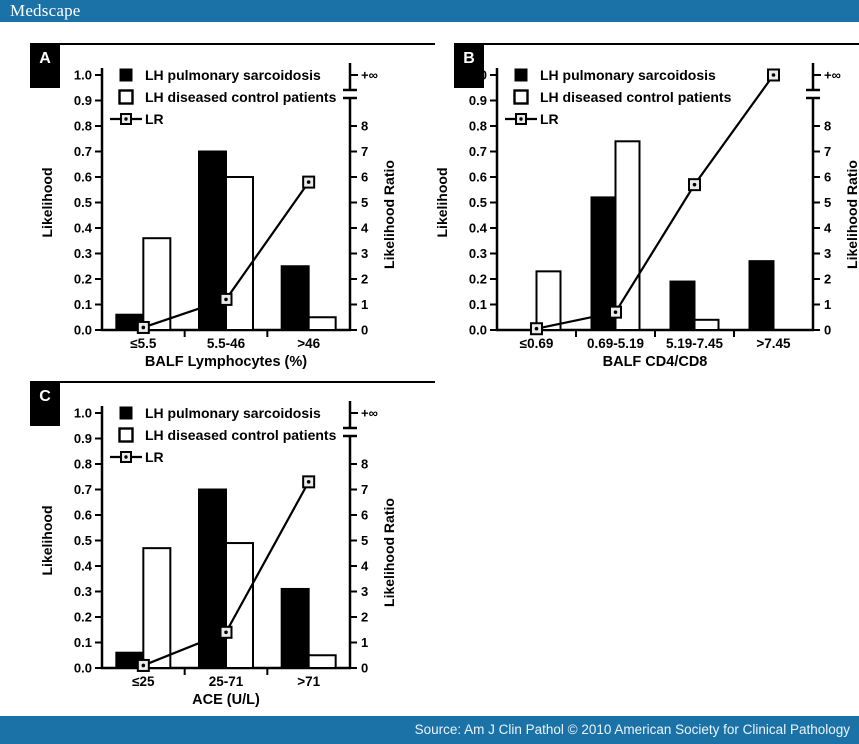  Describe the element at coordinates (226, 681) in the screenshot. I see `x-category-label: 25-71` at that location.